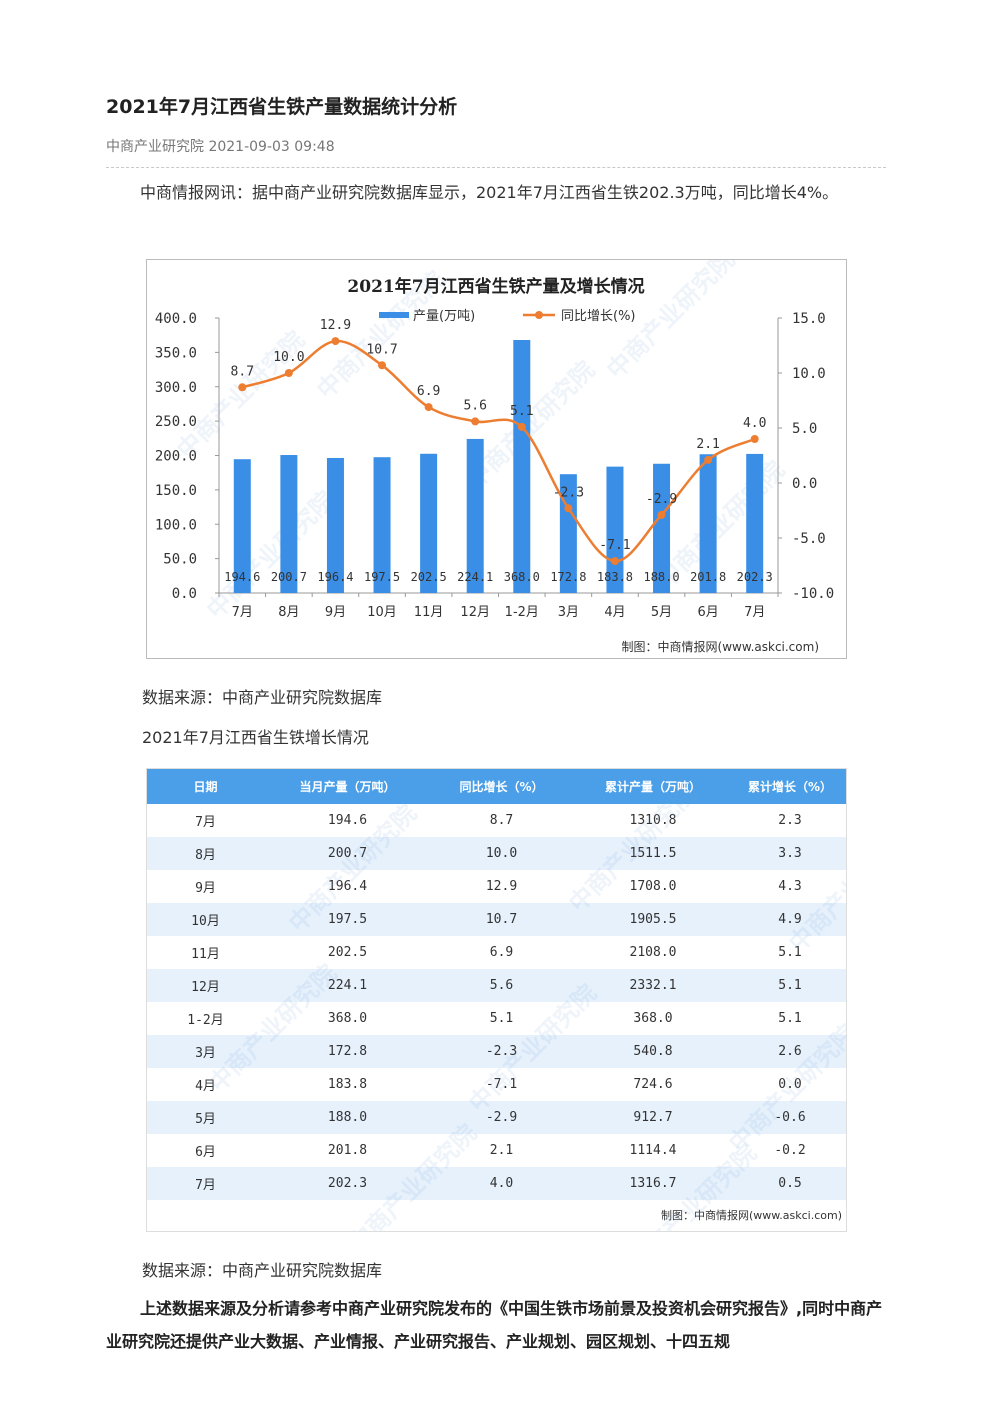 This screenshot has height=1403, width=992. What do you see at coordinates (176, 319) in the screenshot?
I see `left-tick-label: 400.0` at bounding box center [176, 319].